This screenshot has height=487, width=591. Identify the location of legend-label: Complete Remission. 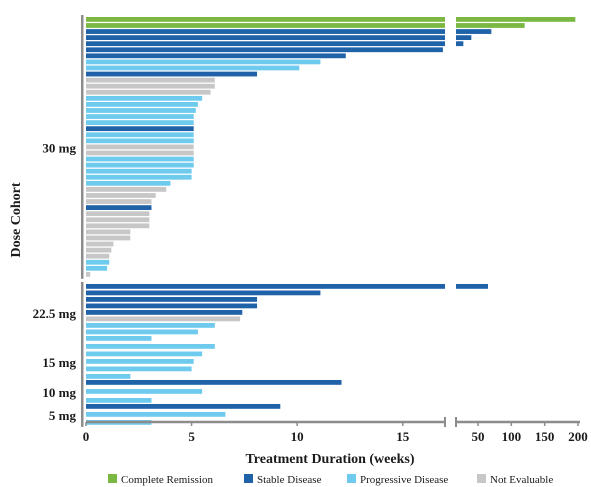
(167, 480).